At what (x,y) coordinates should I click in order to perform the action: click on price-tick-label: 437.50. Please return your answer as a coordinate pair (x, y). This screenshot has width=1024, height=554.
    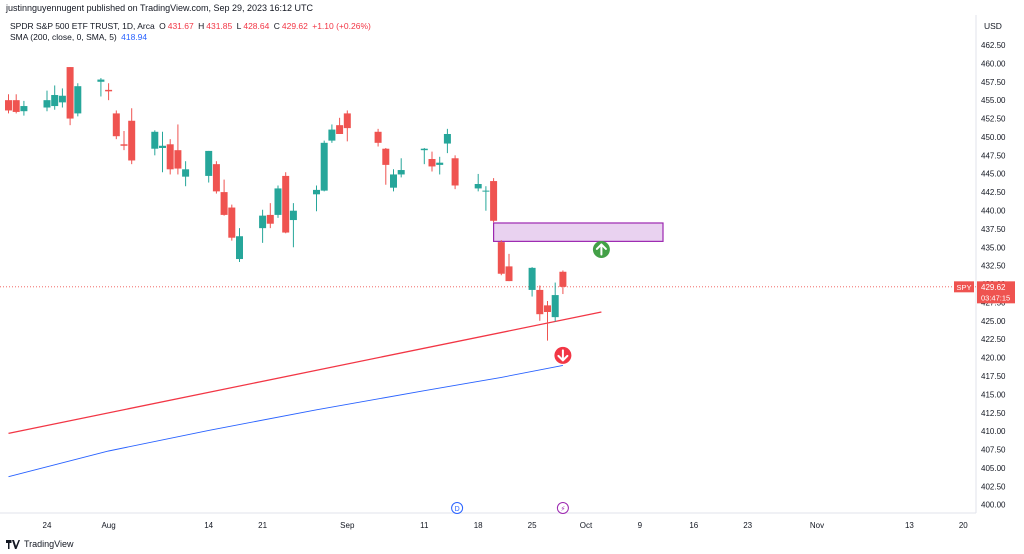
    Looking at the image, I should click on (993, 229).